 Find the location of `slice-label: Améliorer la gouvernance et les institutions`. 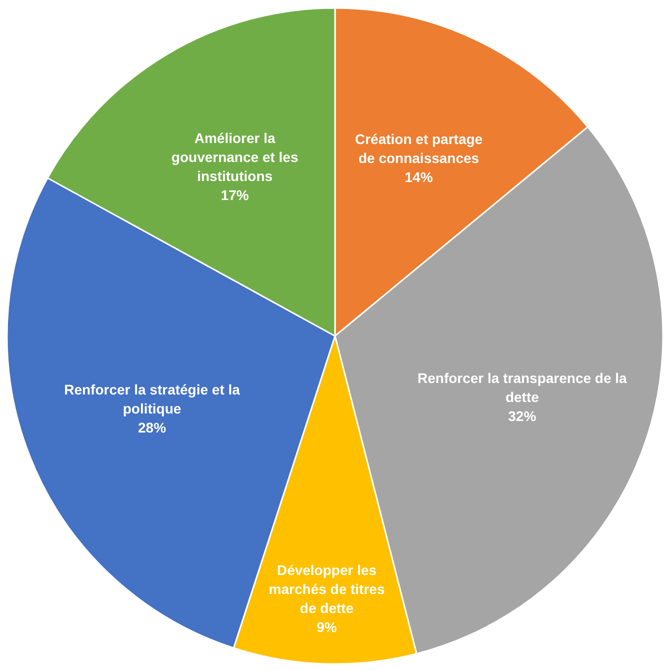

slice-label: Améliorer la gouvernance et les institutions is located at coordinates (234, 157).